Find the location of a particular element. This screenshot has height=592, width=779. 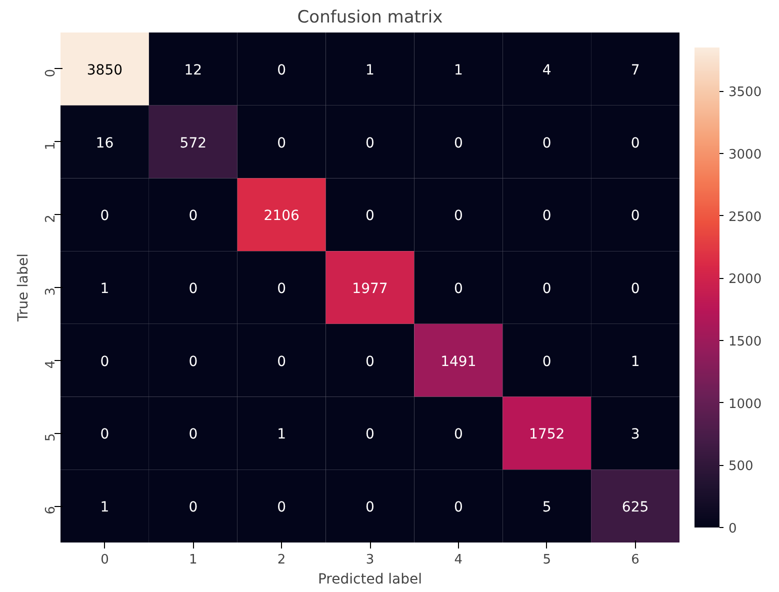

x-axis-title: Predicted label is located at coordinates (370, 580).